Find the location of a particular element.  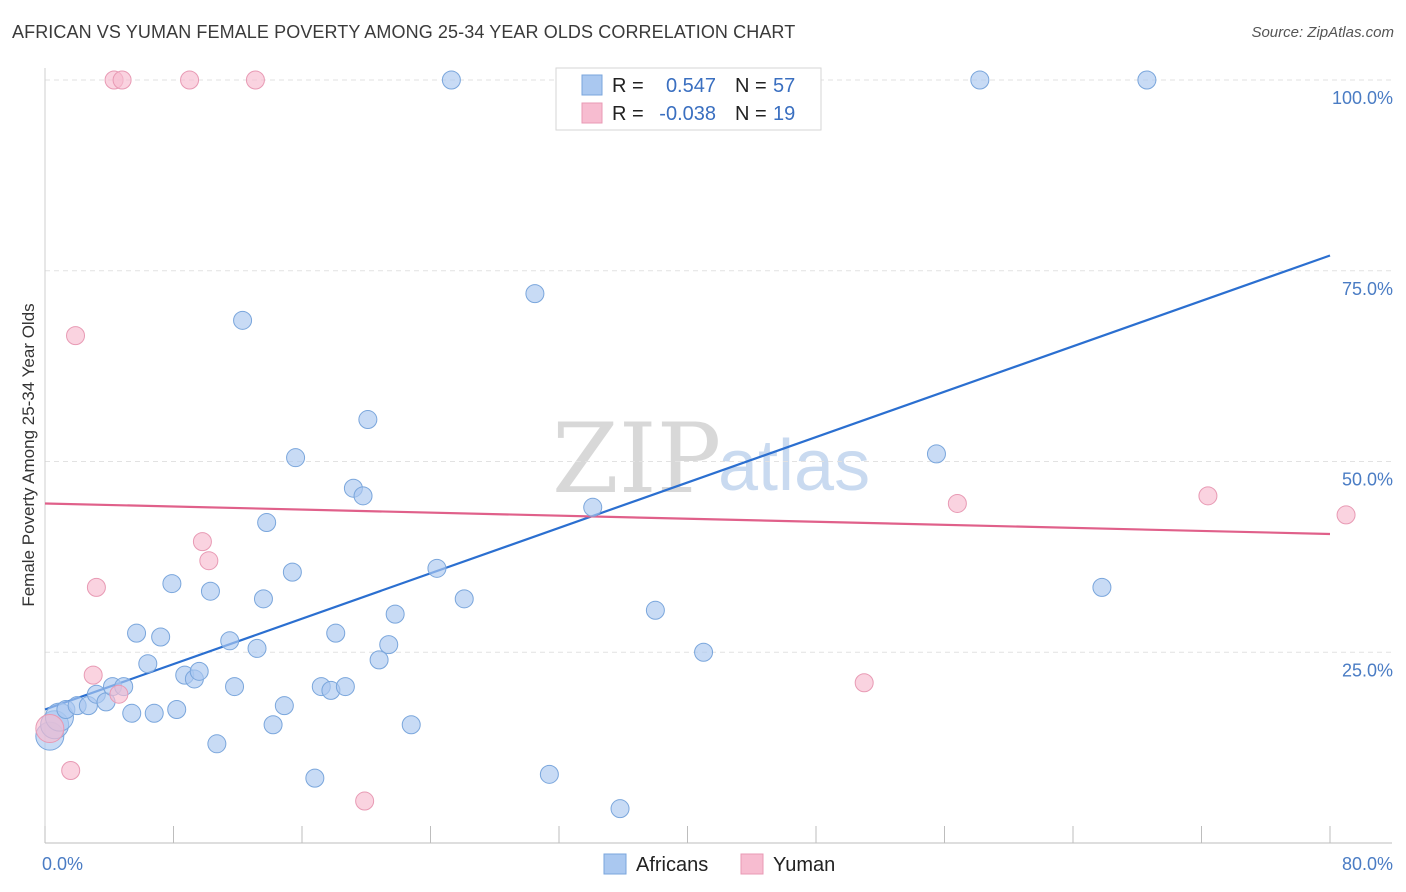

y-axis-label: Female Poverty Among 25-34 Year Olds is located at coordinates (28, 454).